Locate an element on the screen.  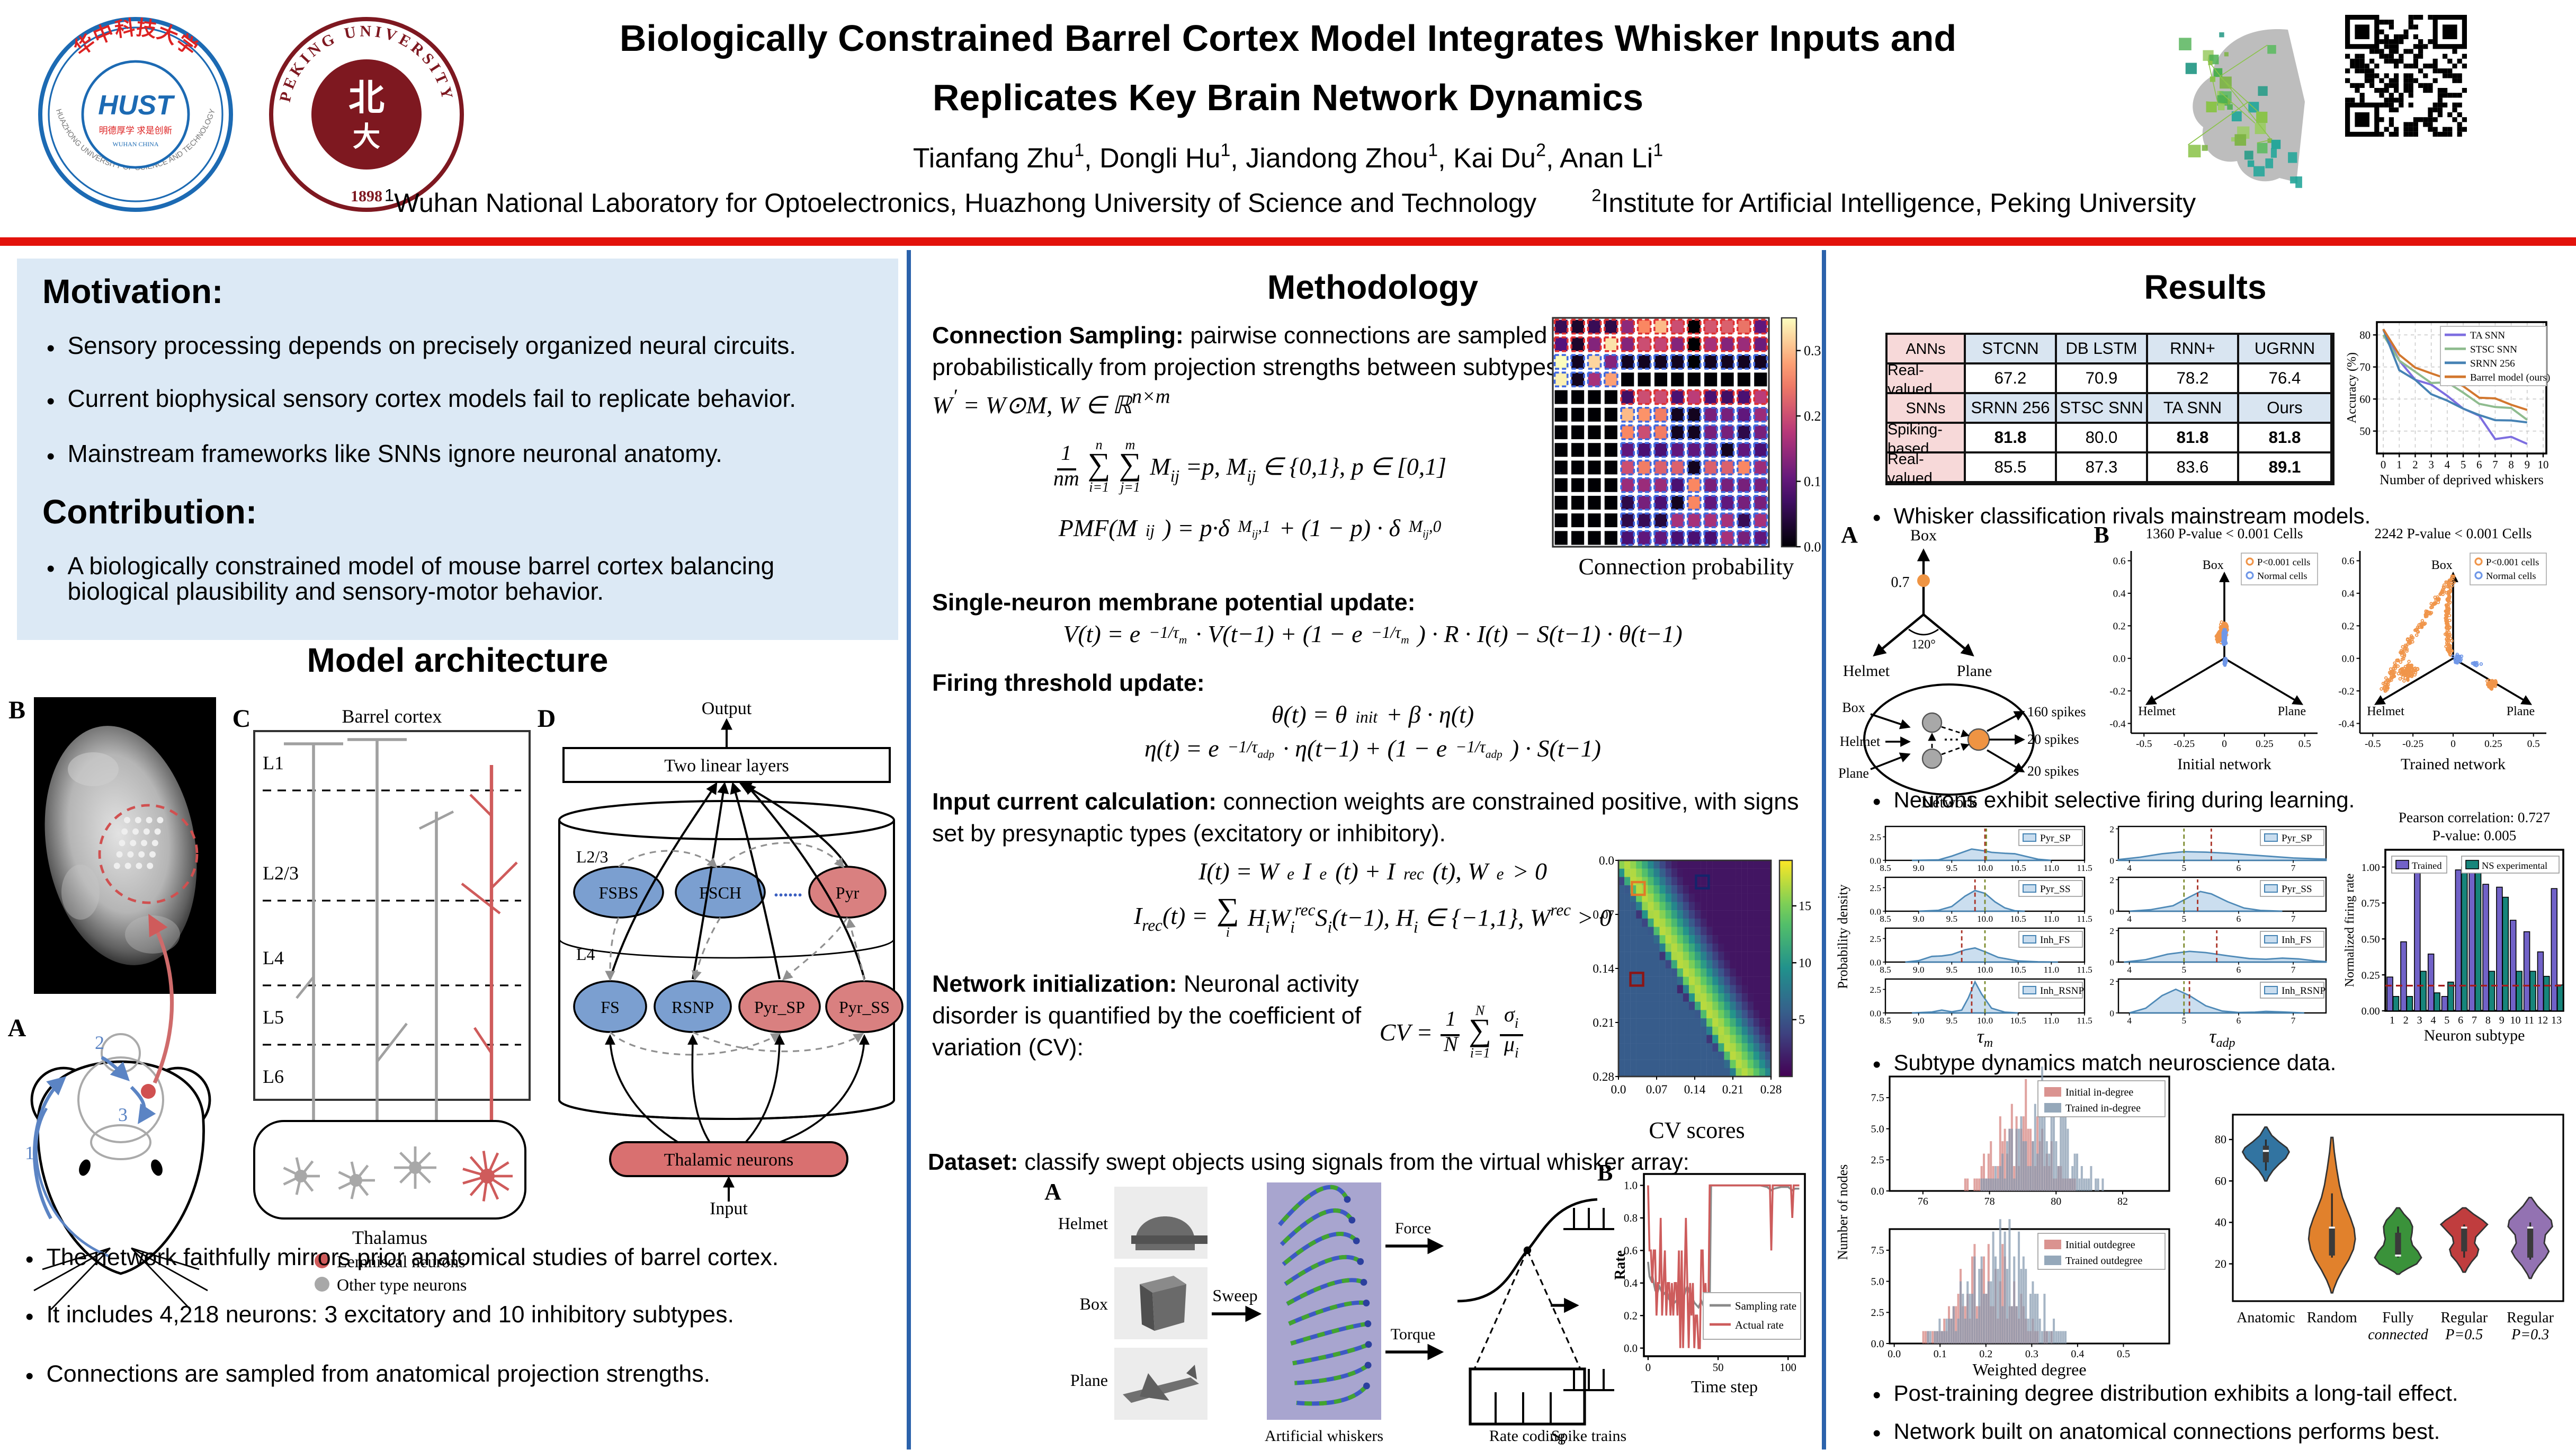
thalamic-neurons-label: Thalamic neurons is located at coordinates (729, 1160).